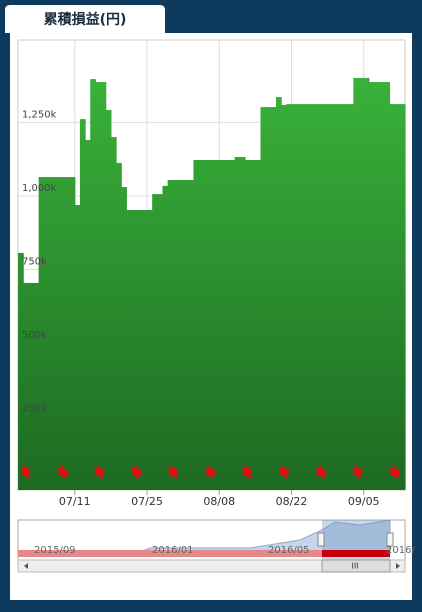 Image resolution: width=422 pixels, height=612 pixels. I want to click on navigator-label: 2016/01, so click(173, 550).